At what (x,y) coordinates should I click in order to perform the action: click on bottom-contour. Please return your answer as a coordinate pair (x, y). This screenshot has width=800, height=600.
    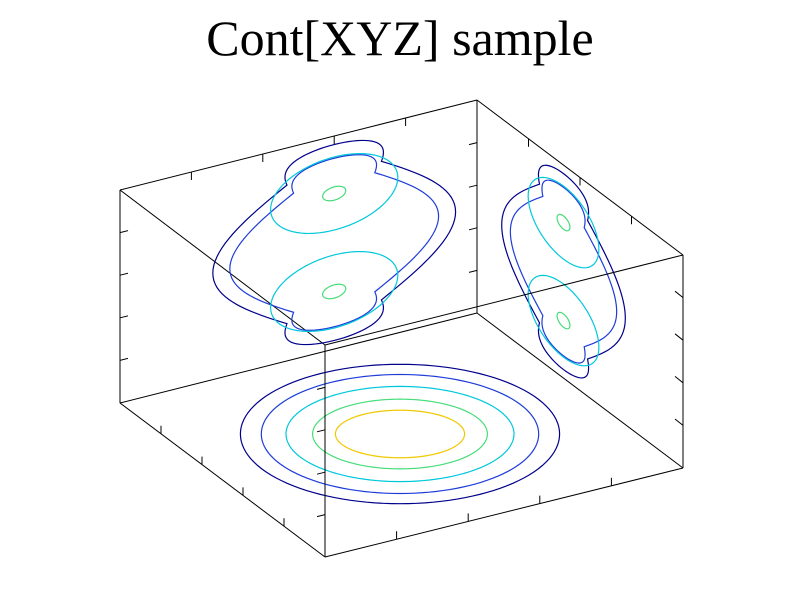
    Looking at the image, I should click on (400, 434).